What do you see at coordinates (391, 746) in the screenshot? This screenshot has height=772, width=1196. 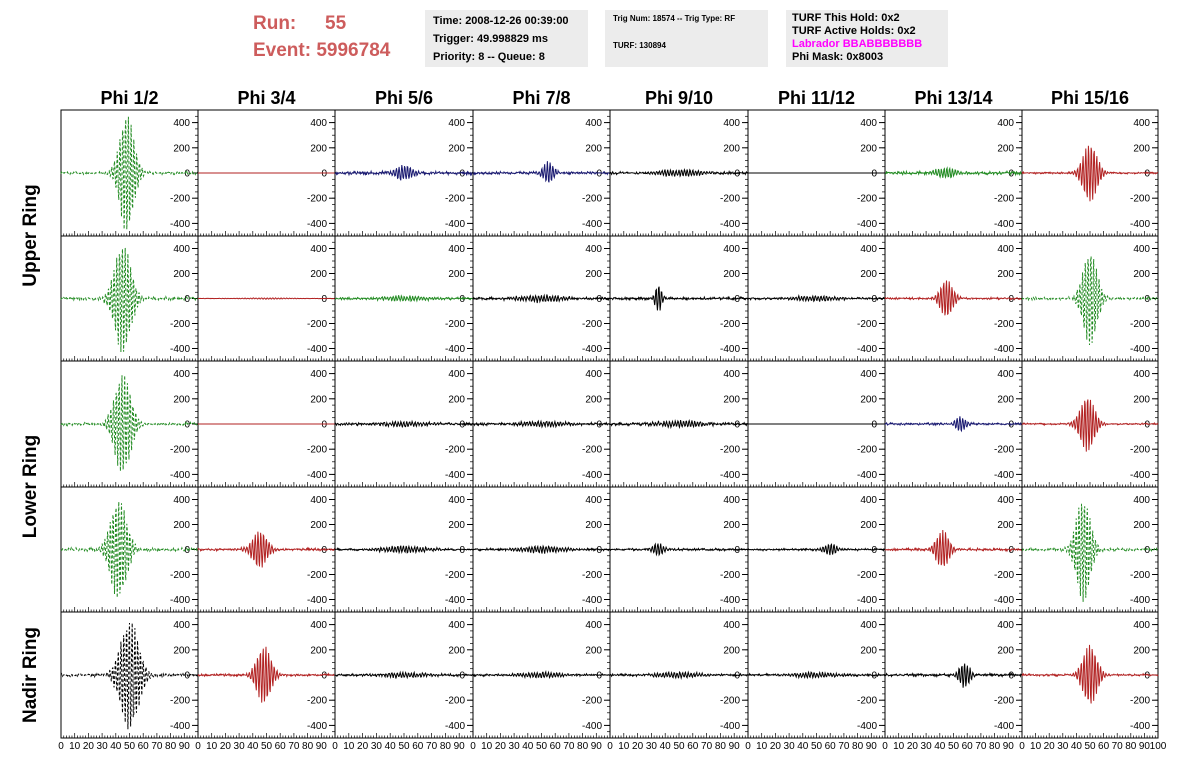 I see `xtick-label: 40` at bounding box center [391, 746].